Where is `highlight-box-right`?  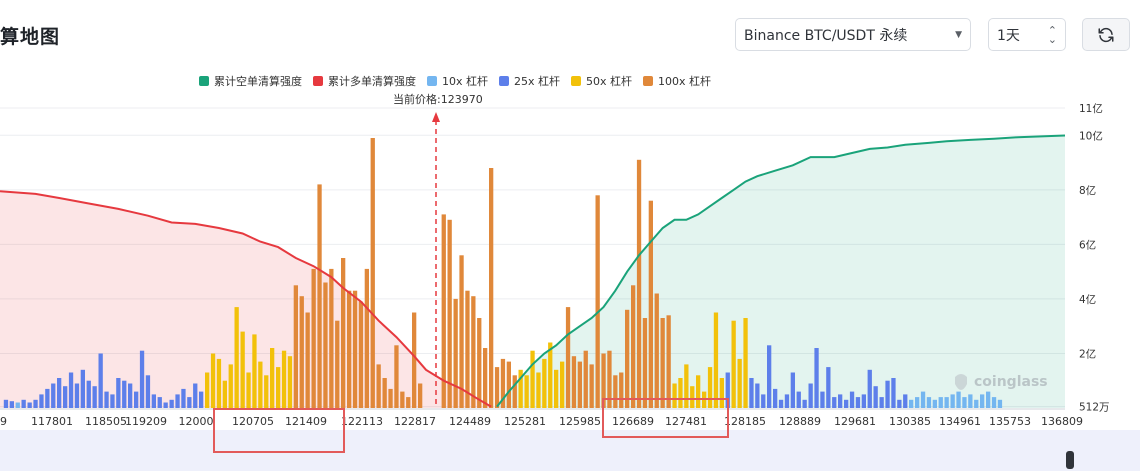
highlight-box-right is located at coordinates (665, 418).